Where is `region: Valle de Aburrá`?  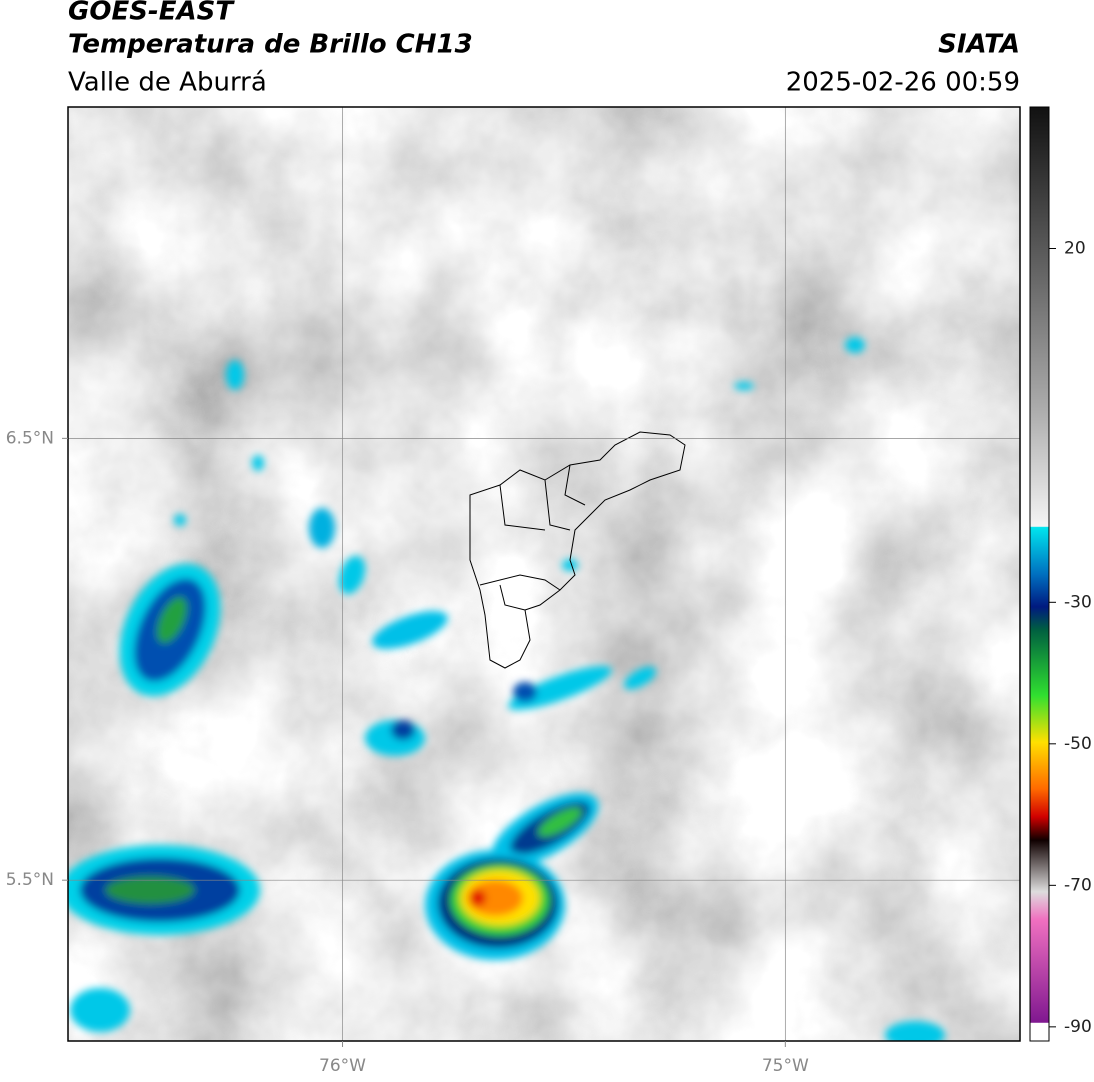
region: Valle de Aburrá is located at coordinates (167, 83).